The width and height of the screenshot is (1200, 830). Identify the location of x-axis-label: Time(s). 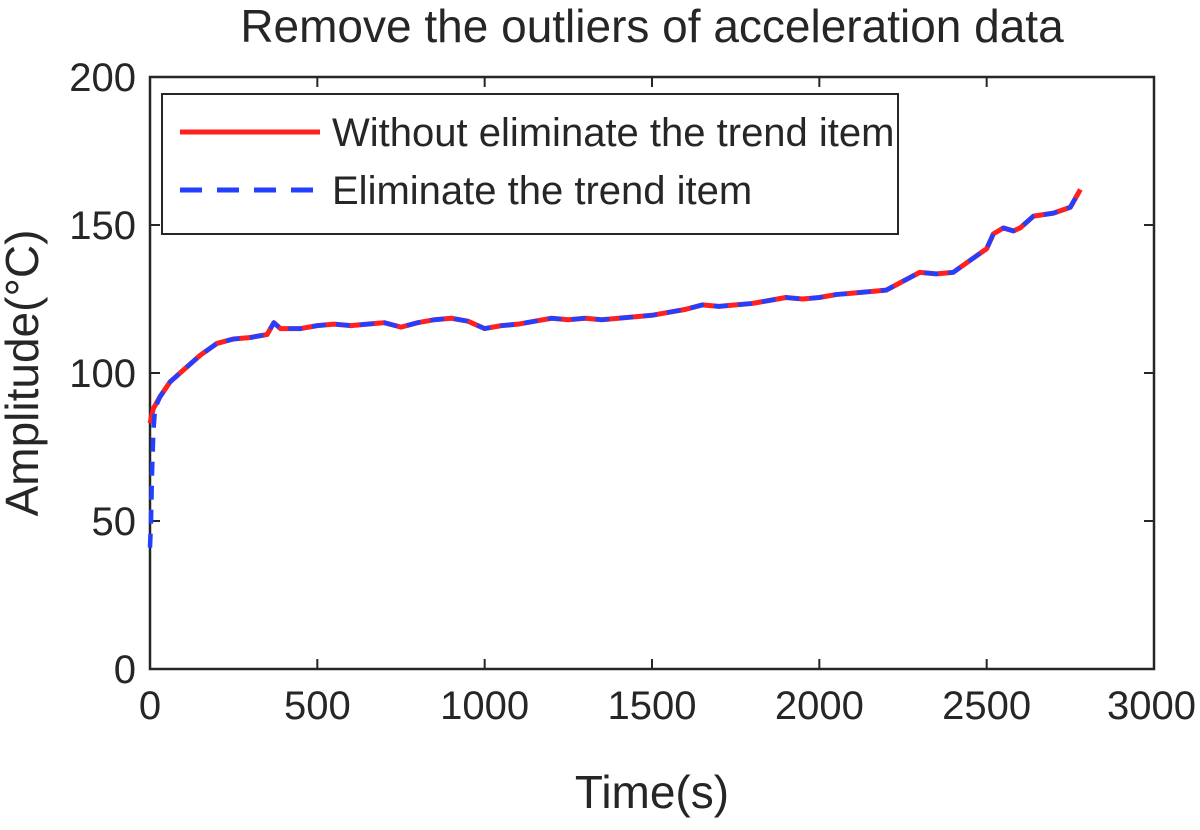
(652, 792).